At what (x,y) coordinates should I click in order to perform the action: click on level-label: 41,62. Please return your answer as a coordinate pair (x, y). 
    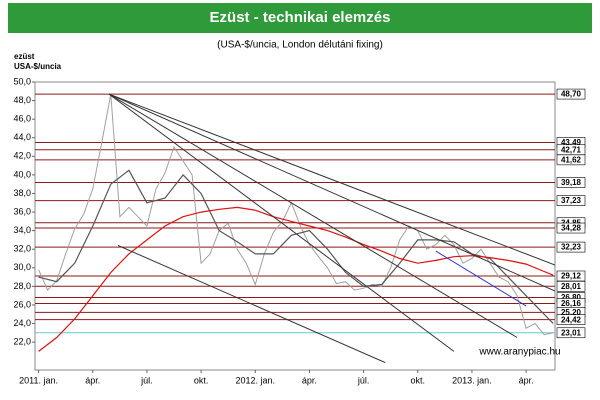
    Looking at the image, I should click on (571, 159).